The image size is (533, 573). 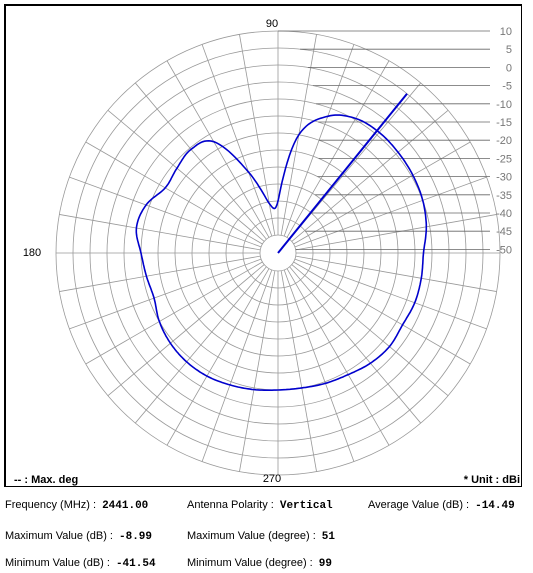 I want to click on radial-tick-label: 5, so click(x=509, y=50).